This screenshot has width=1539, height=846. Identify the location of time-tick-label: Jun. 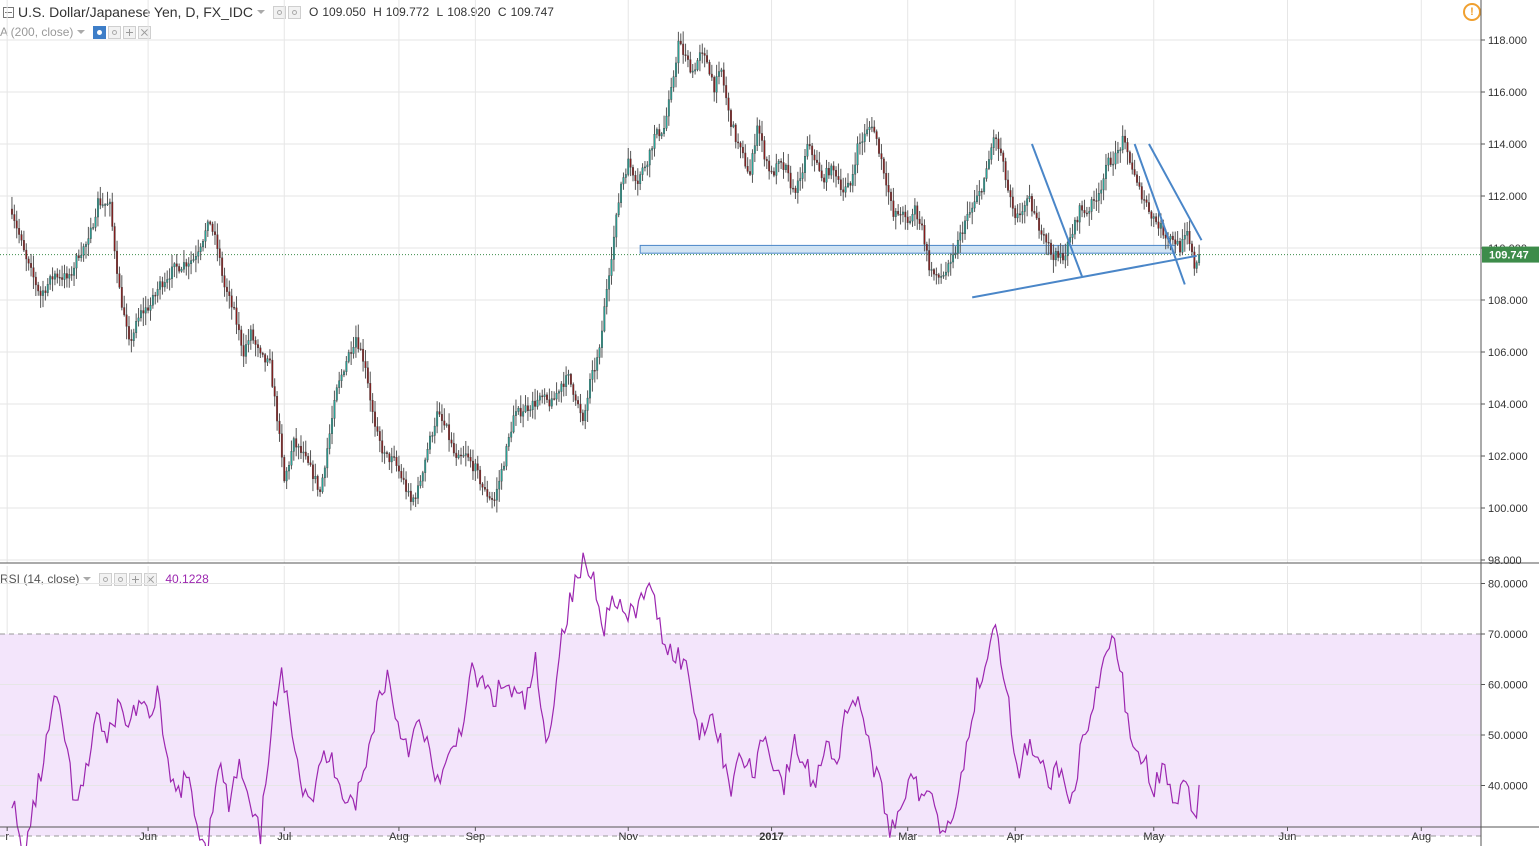
(148, 837).